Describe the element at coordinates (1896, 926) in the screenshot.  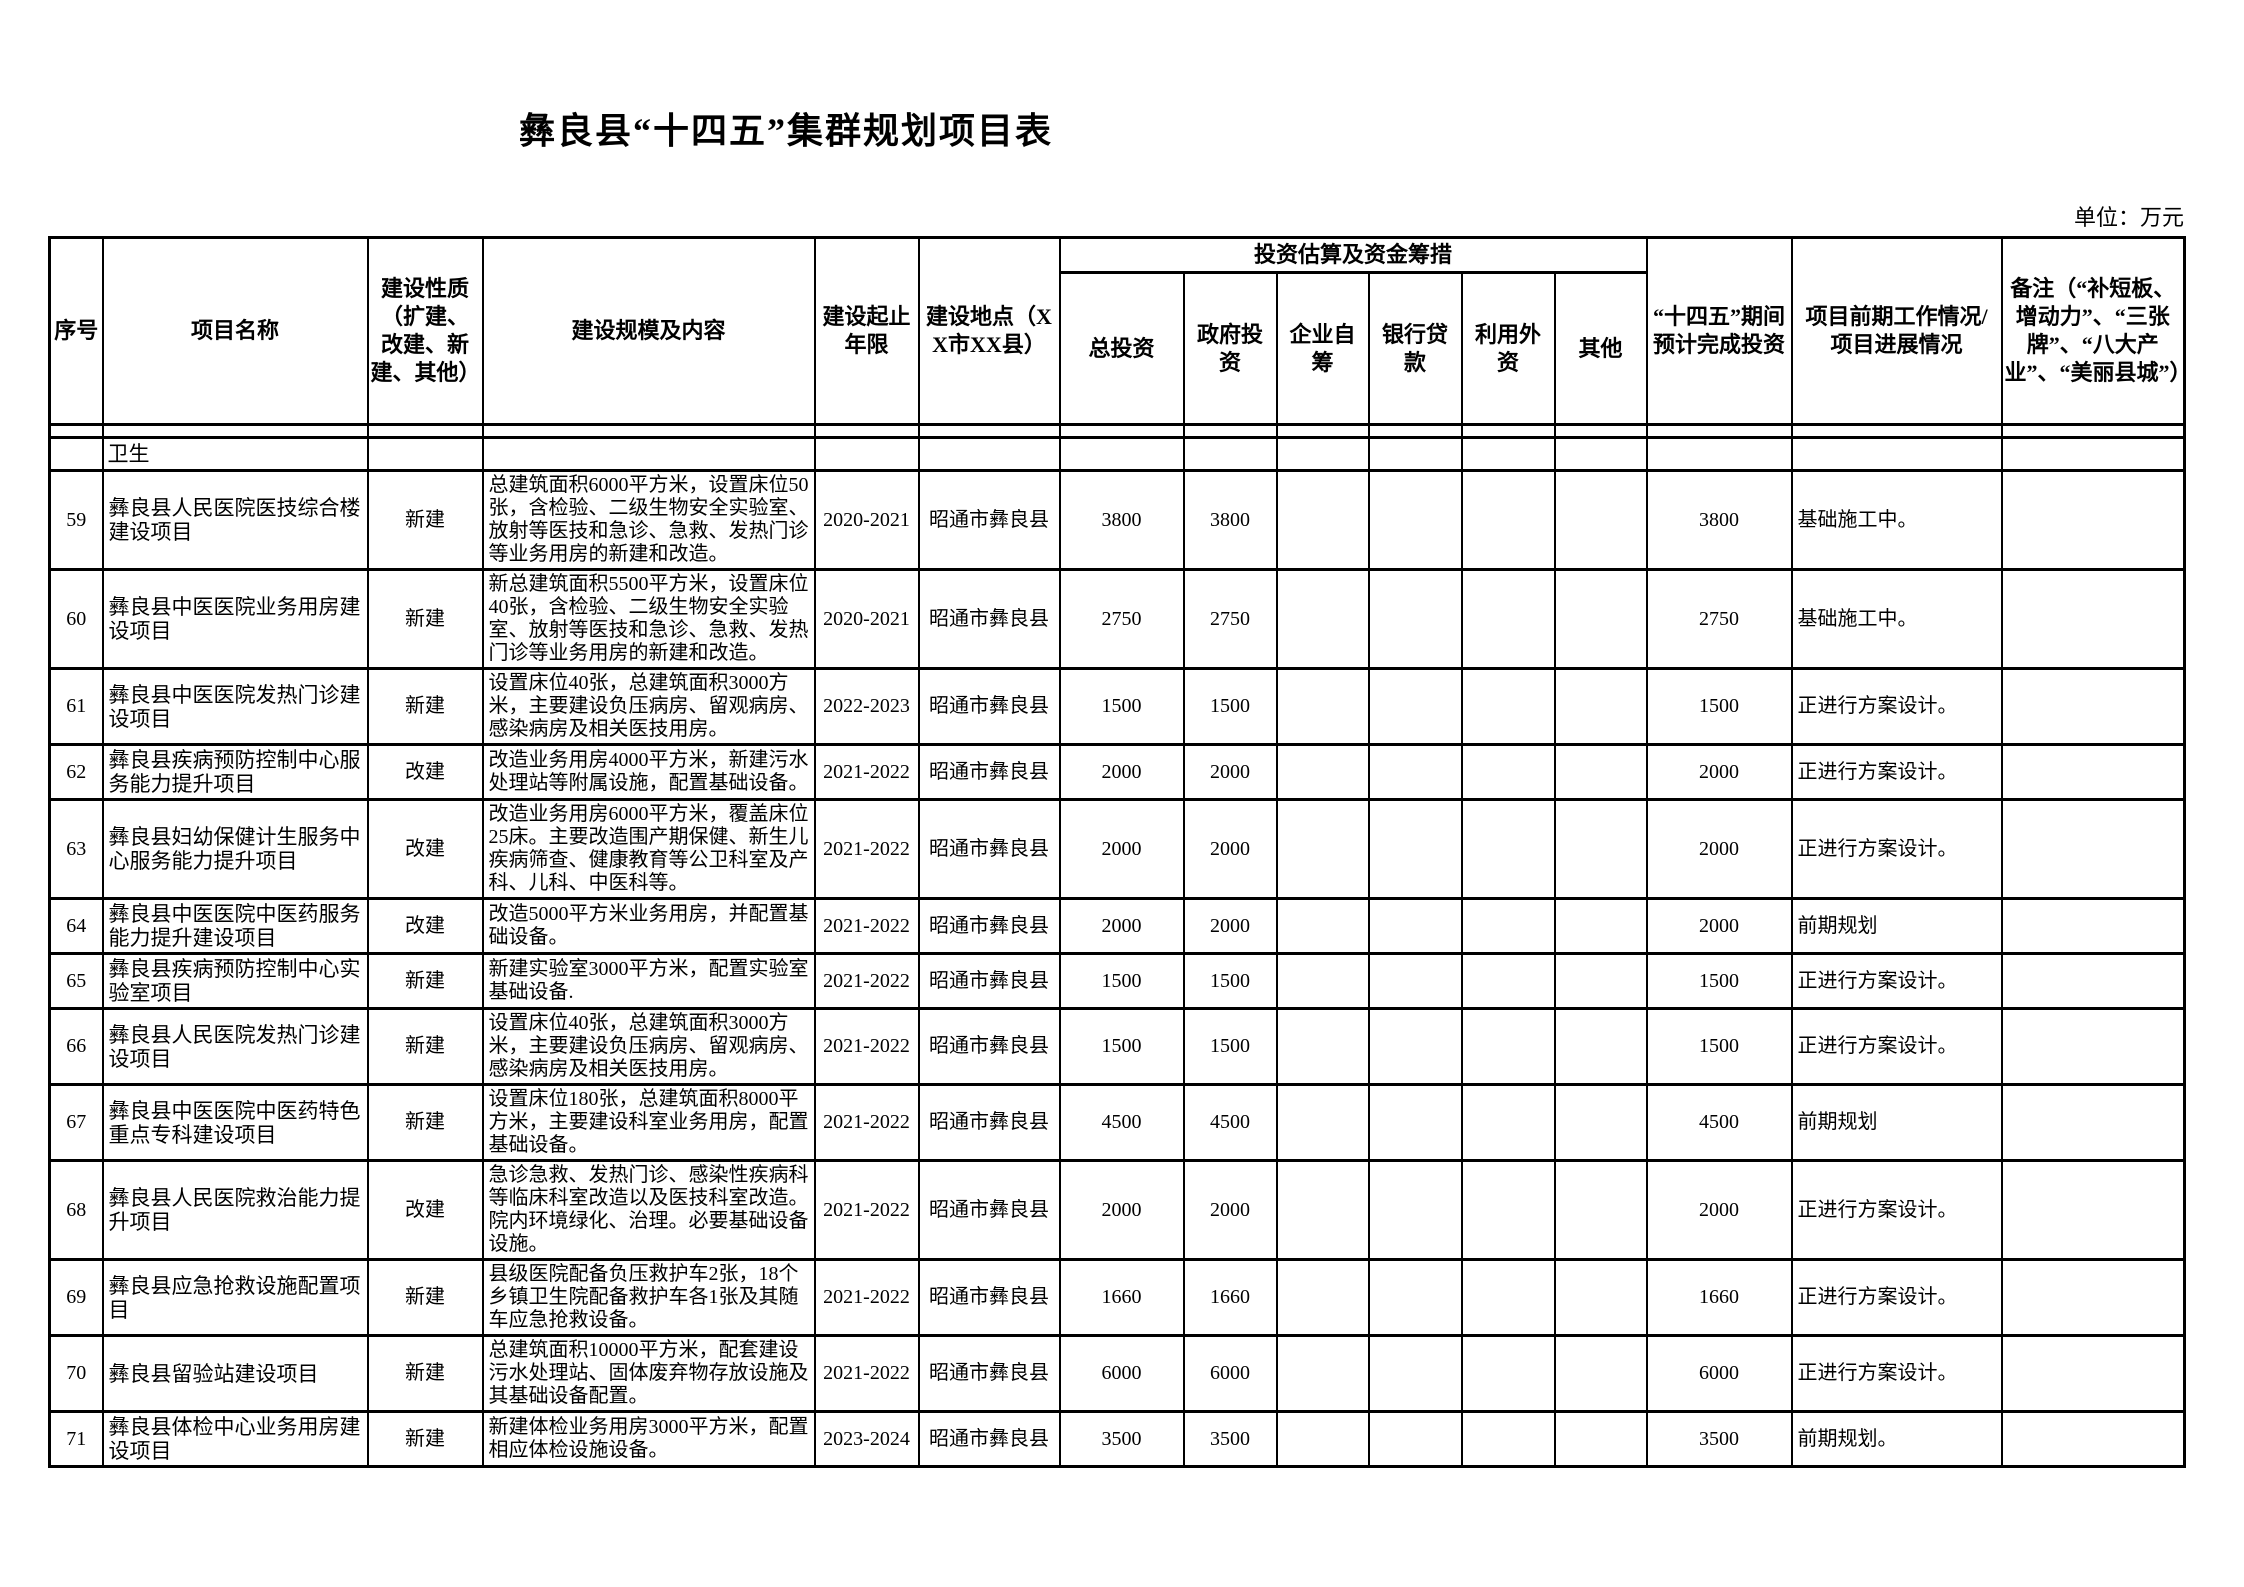
I see `cell-progress: 前期规划` at that location.